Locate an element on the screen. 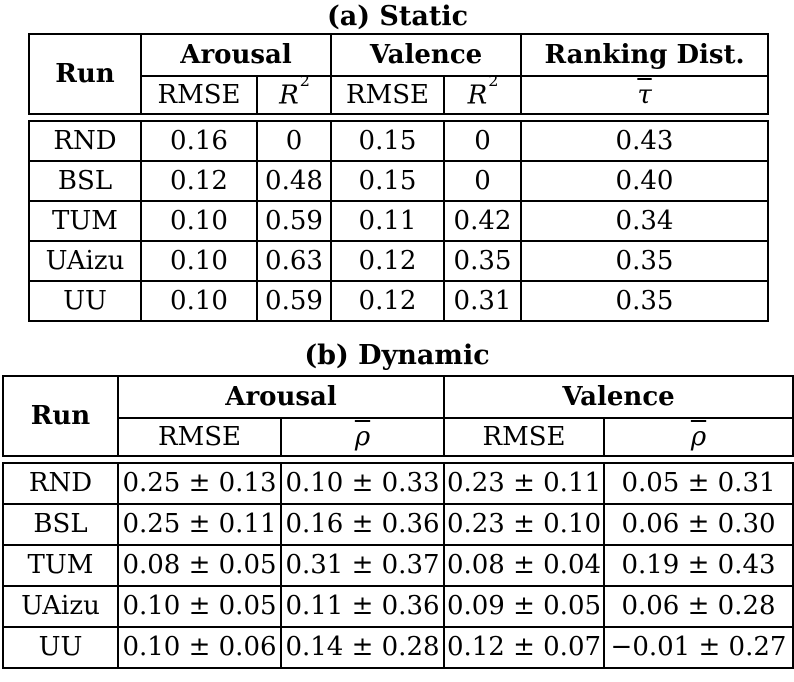 The width and height of the screenshot is (794, 682). cell-arousal-rho: 0.16 ± 0.36 is located at coordinates (362, 524).